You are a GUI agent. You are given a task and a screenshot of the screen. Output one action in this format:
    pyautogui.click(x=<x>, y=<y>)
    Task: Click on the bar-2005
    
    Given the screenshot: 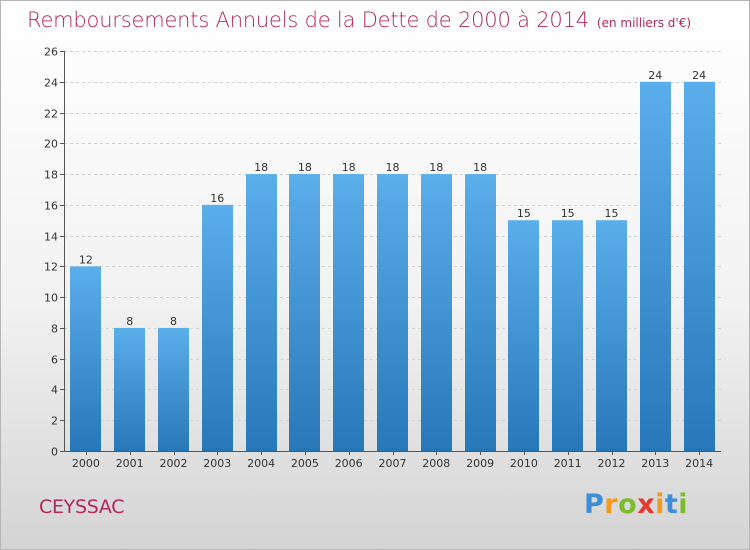 What is the action you would take?
    pyautogui.click(x=304, y=313)
    